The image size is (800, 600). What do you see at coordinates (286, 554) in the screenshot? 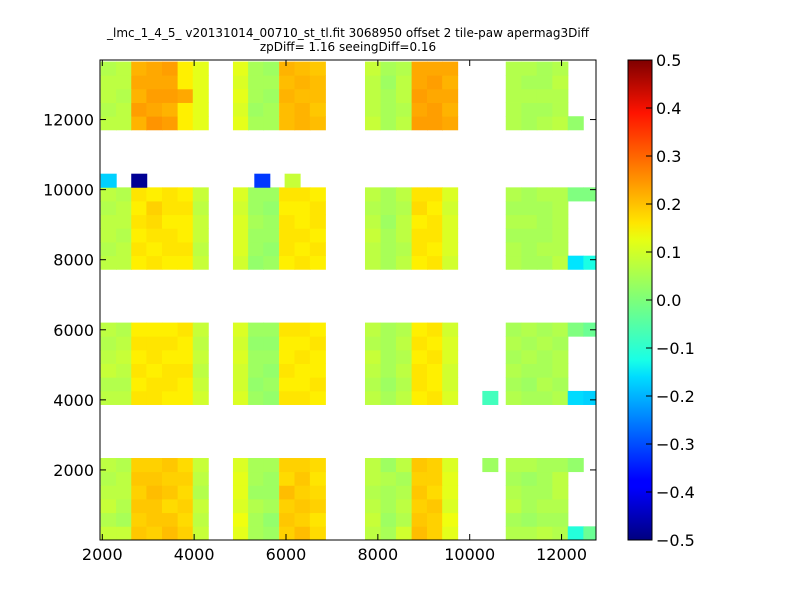
I see `x-tick-label: 6000` at bounding box center [286, 554].